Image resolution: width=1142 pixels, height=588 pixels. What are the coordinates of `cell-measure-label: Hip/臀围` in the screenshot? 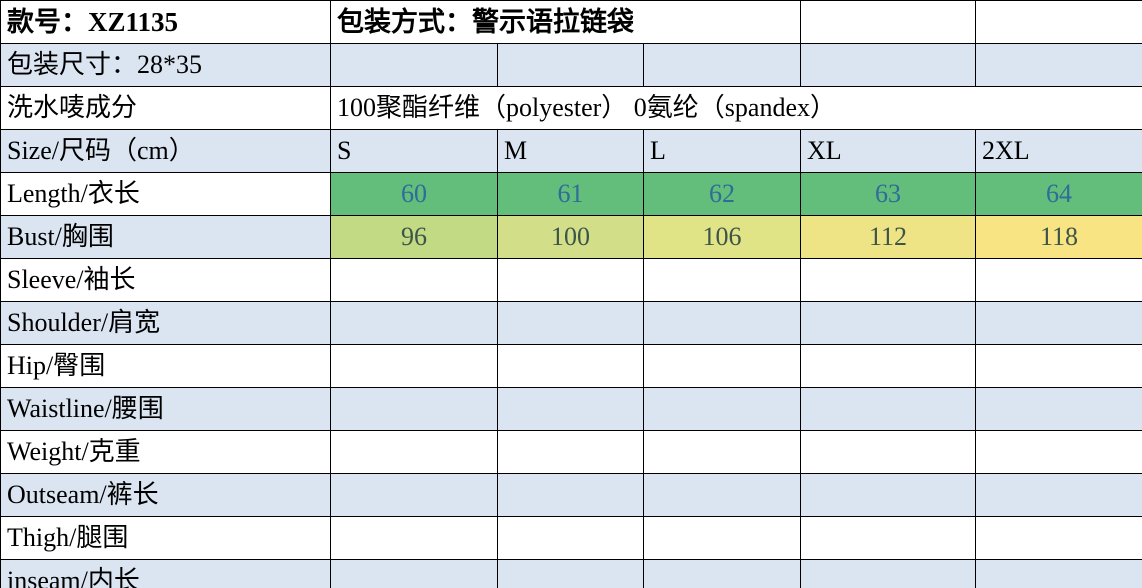 It's located at (165, 366).